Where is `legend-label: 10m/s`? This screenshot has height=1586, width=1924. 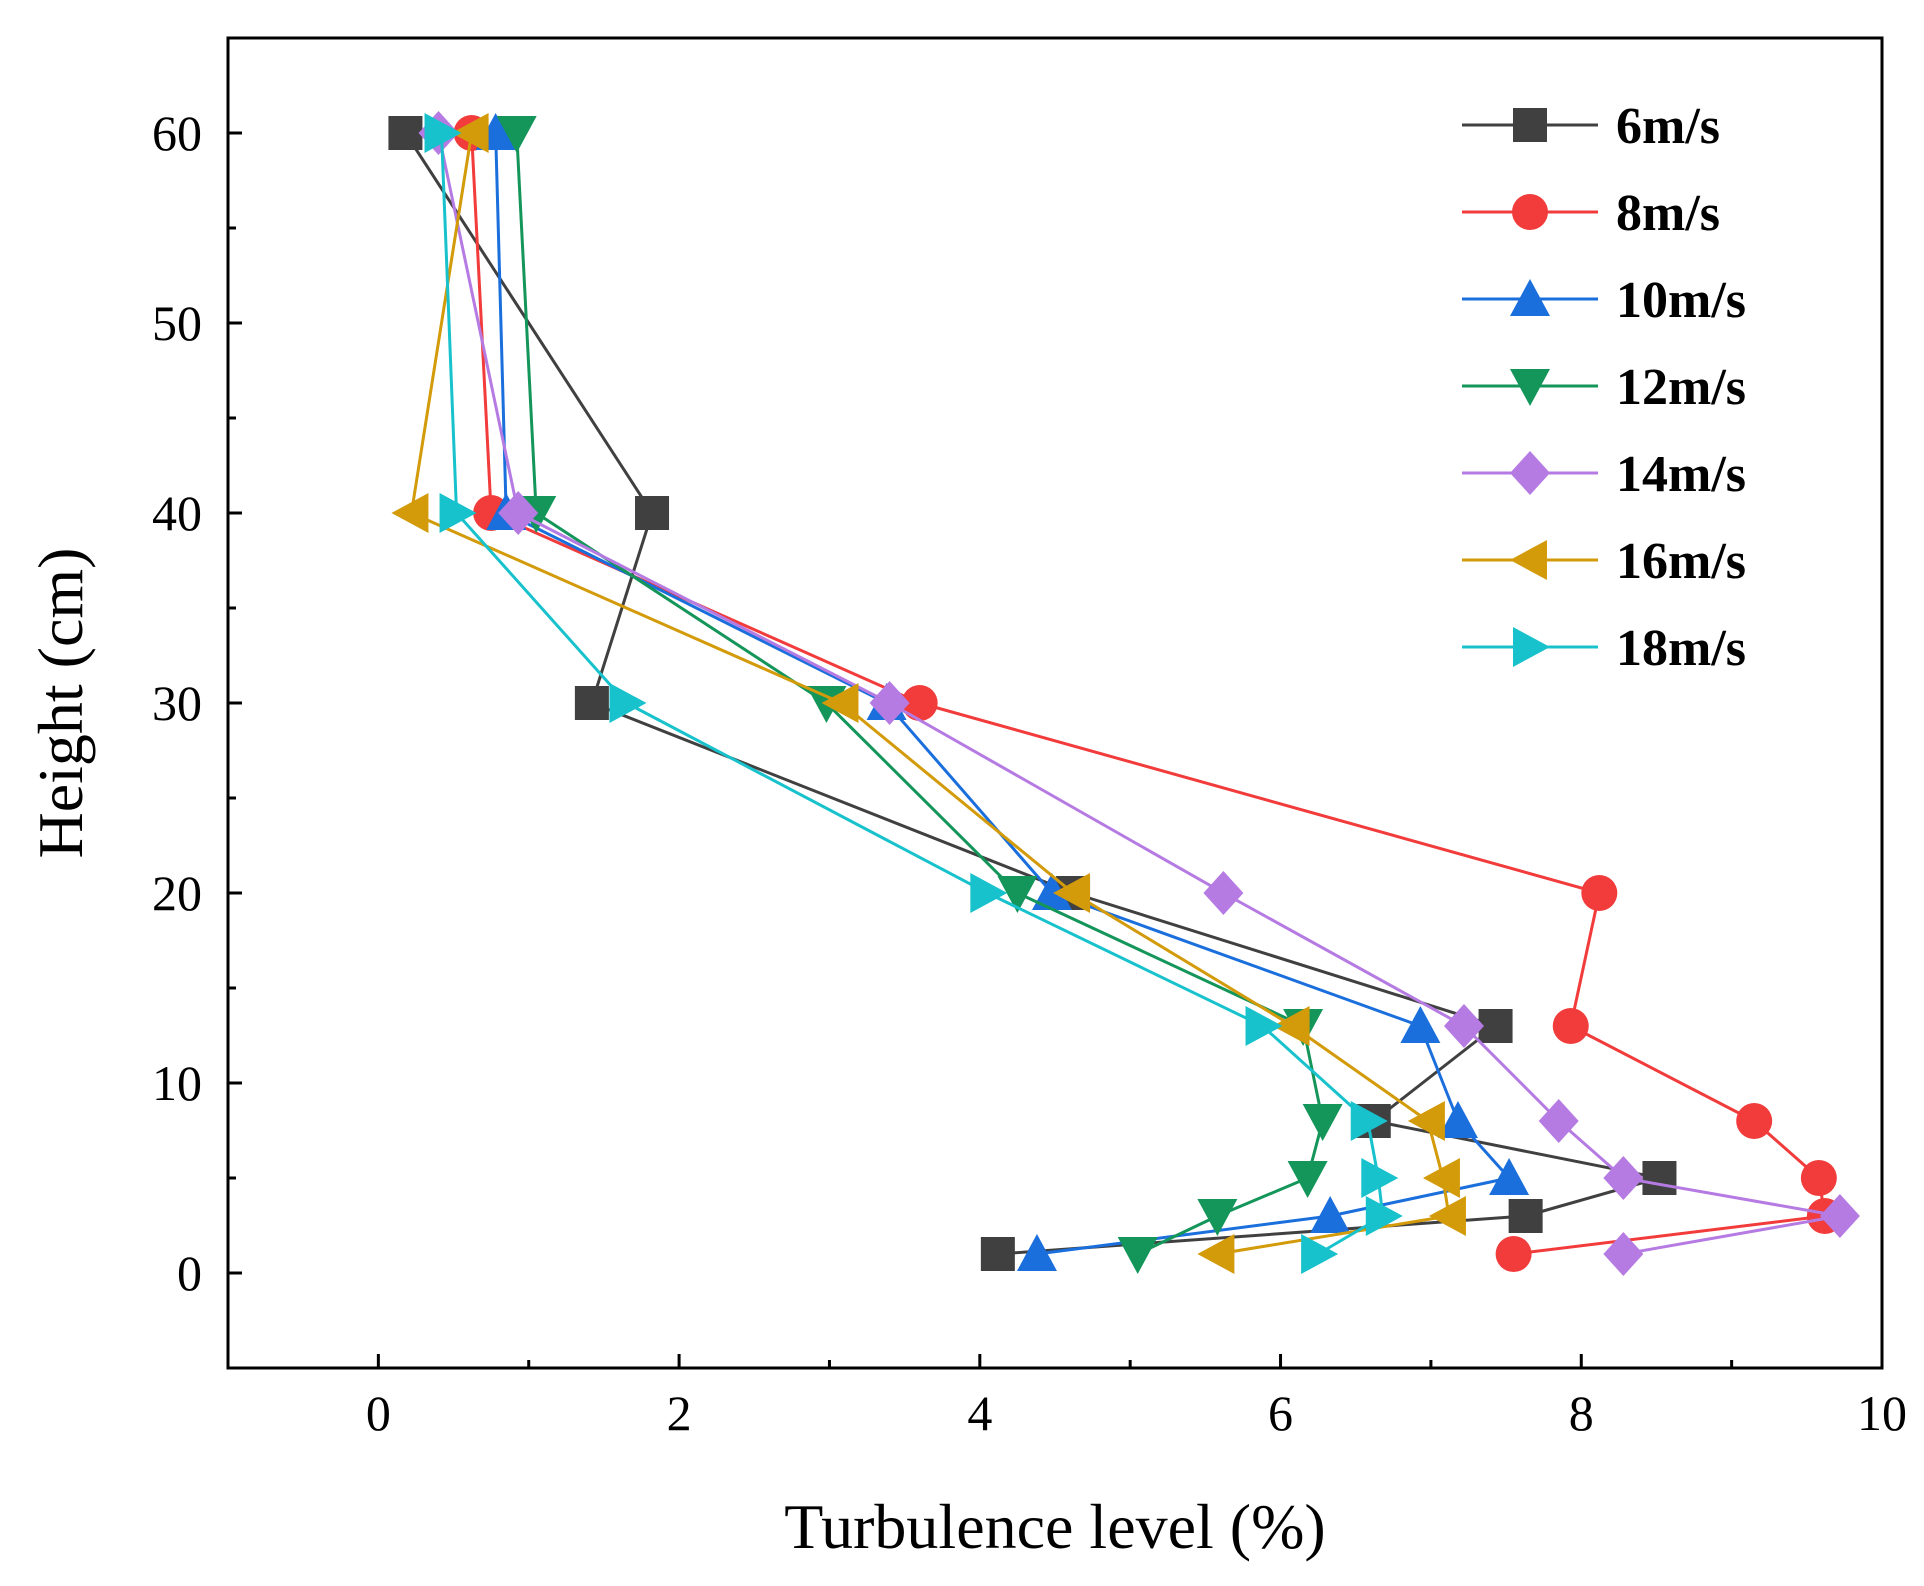 legend-label: 10m/s is located at coordinates (1681, 300).